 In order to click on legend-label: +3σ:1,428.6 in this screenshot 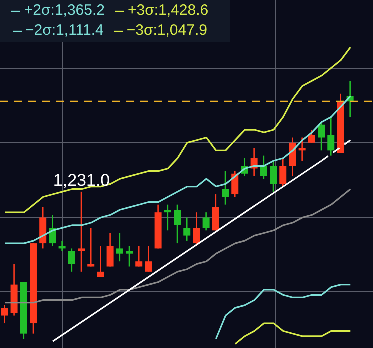, I will do `click(168, 10)`.